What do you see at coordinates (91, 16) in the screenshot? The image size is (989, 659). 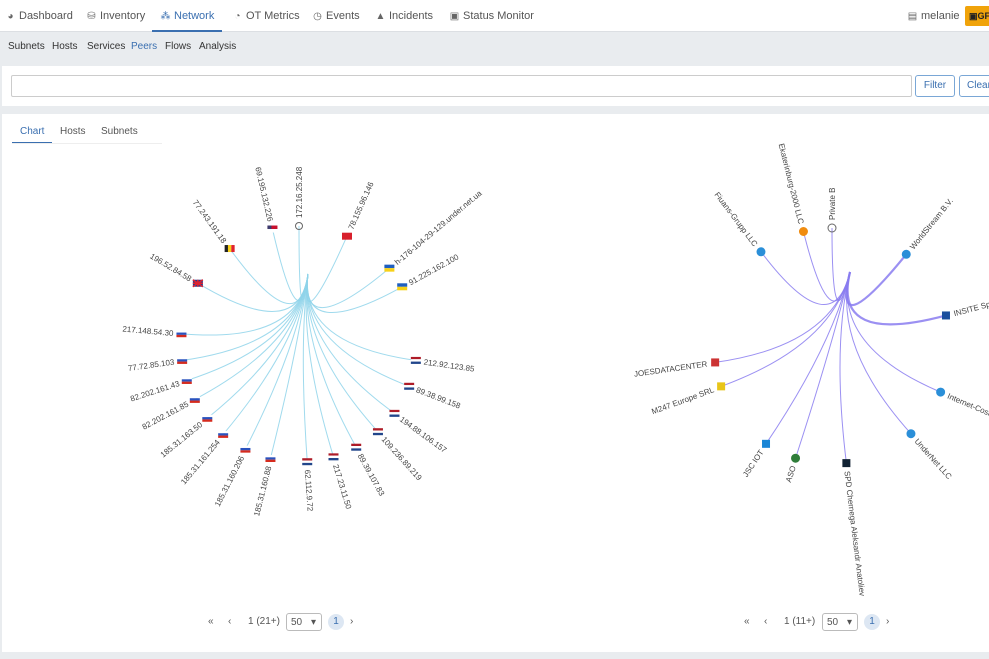 I see `inventory-icon: ⛁` at bounding box center [91, 16].